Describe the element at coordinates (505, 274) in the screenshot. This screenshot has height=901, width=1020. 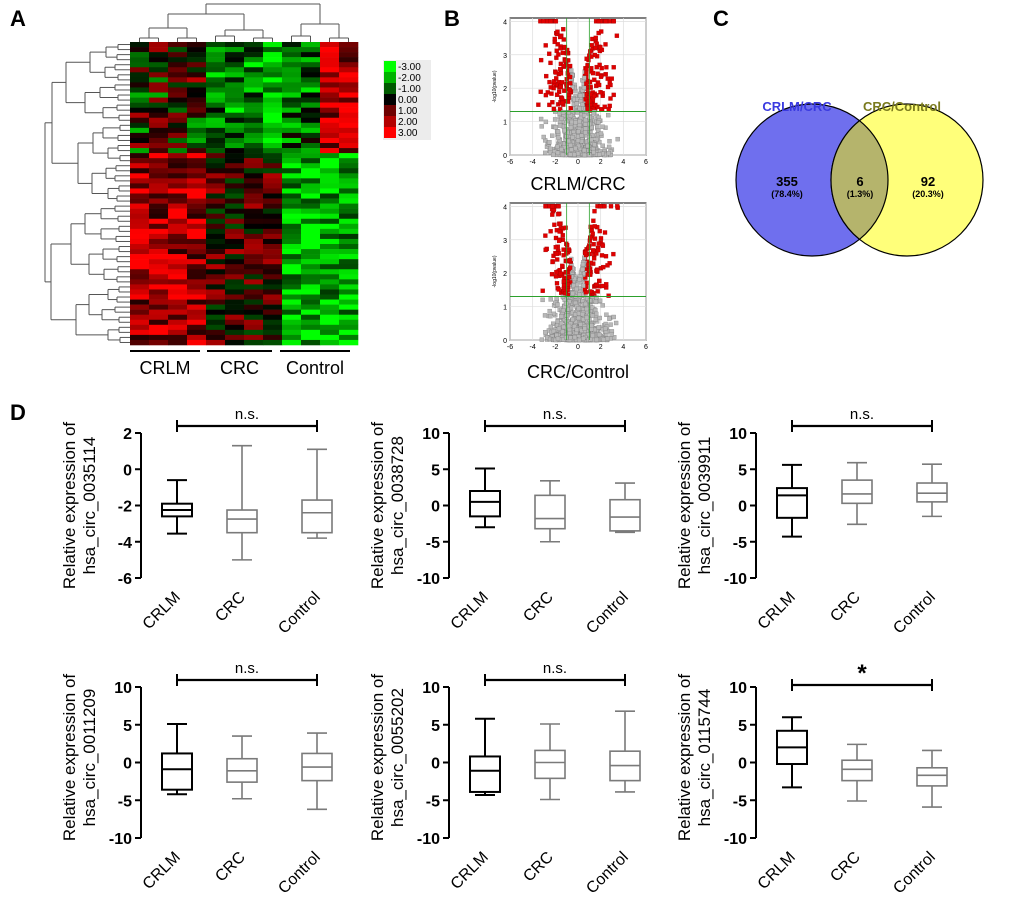
I see `y-tick-label: 2` at that location.